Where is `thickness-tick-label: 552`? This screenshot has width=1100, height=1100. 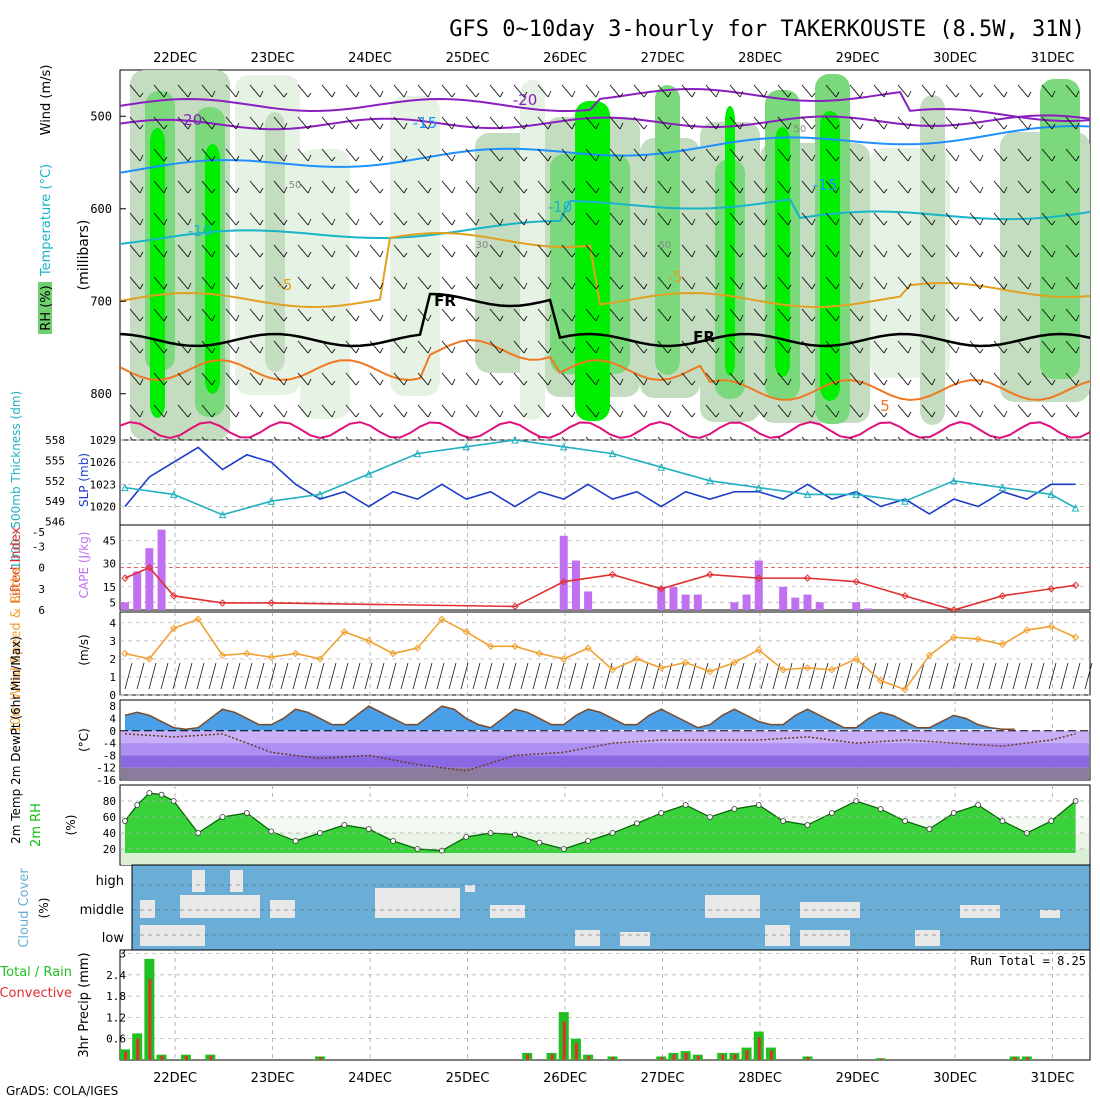
thickness-tick-label: 552 is located at coordinates (55, 481).